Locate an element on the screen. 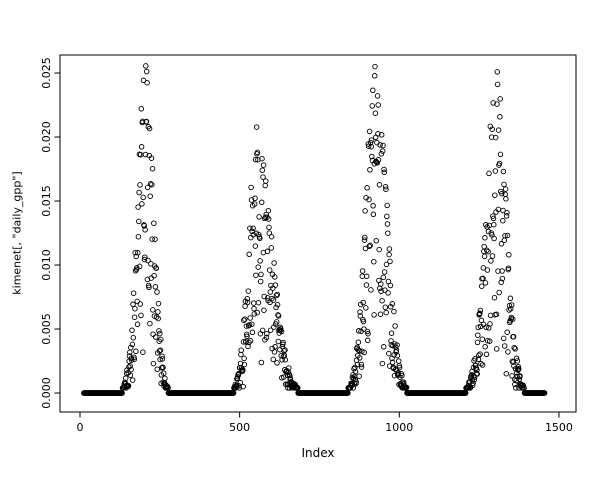  y-tick-label: 0.005 is located at coordinates (46, 329).